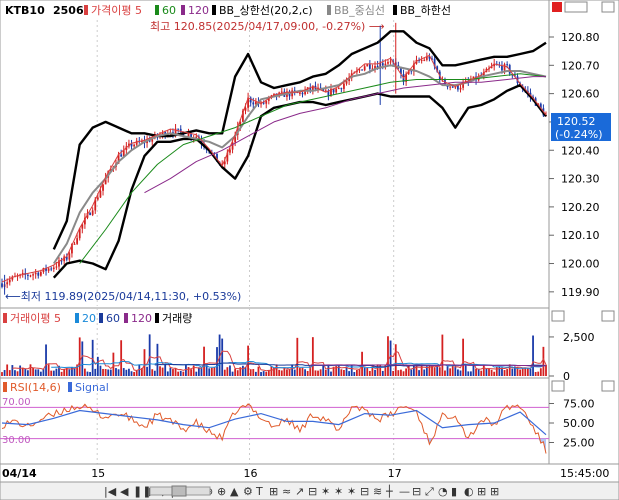 This screenshot has height=500, width=619. I want to click on rsi-panel-menu-icon, so click(558, 386).